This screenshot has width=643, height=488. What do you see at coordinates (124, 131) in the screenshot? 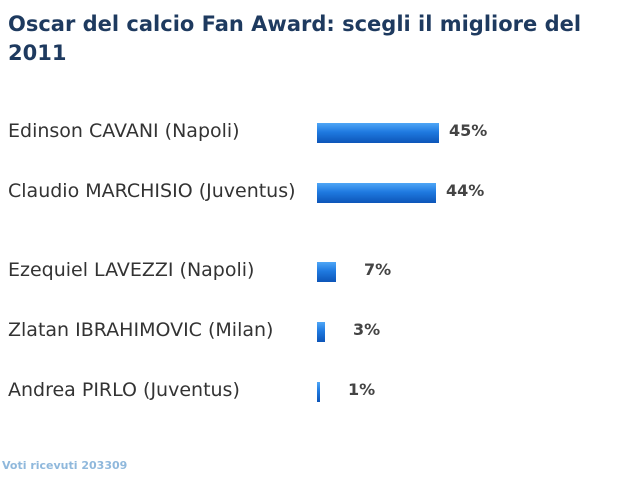
I see `option-label: Edinson CAVANI (Napoli)` at bounding box center [124, 131].